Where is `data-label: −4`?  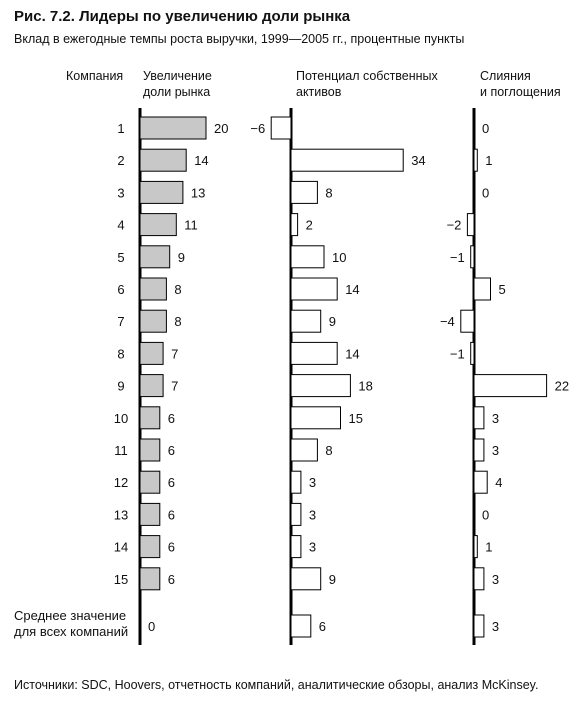
data-label: −4 is located at coordinates (447, 321).